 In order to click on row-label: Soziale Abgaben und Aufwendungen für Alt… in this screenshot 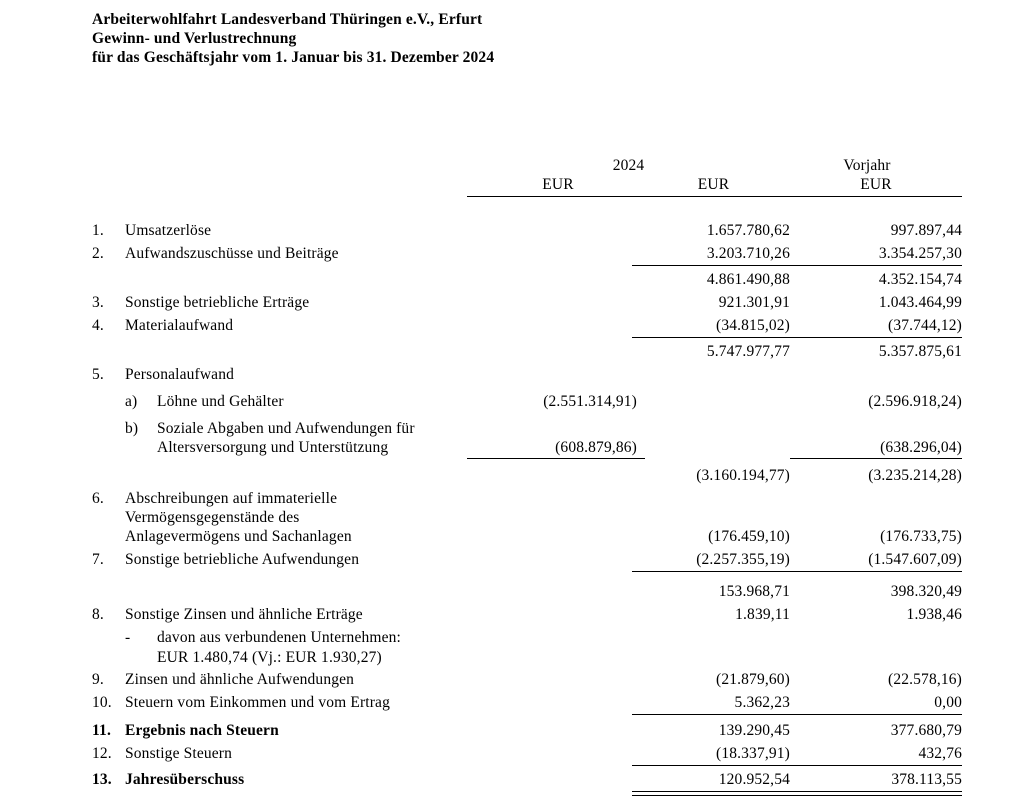, I will do `click(297, 438)`.